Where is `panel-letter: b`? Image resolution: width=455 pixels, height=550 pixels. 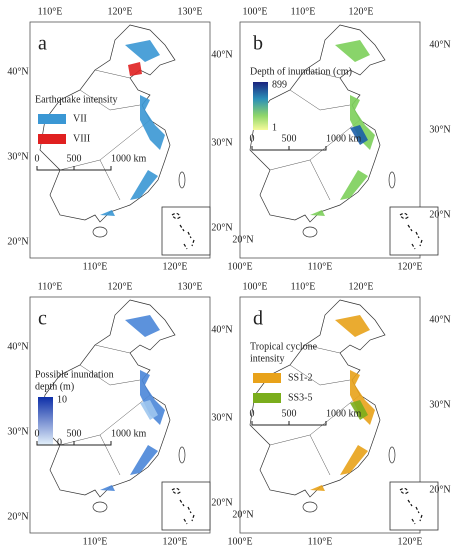 panel-letter: b is located at coordinates (258, 44).